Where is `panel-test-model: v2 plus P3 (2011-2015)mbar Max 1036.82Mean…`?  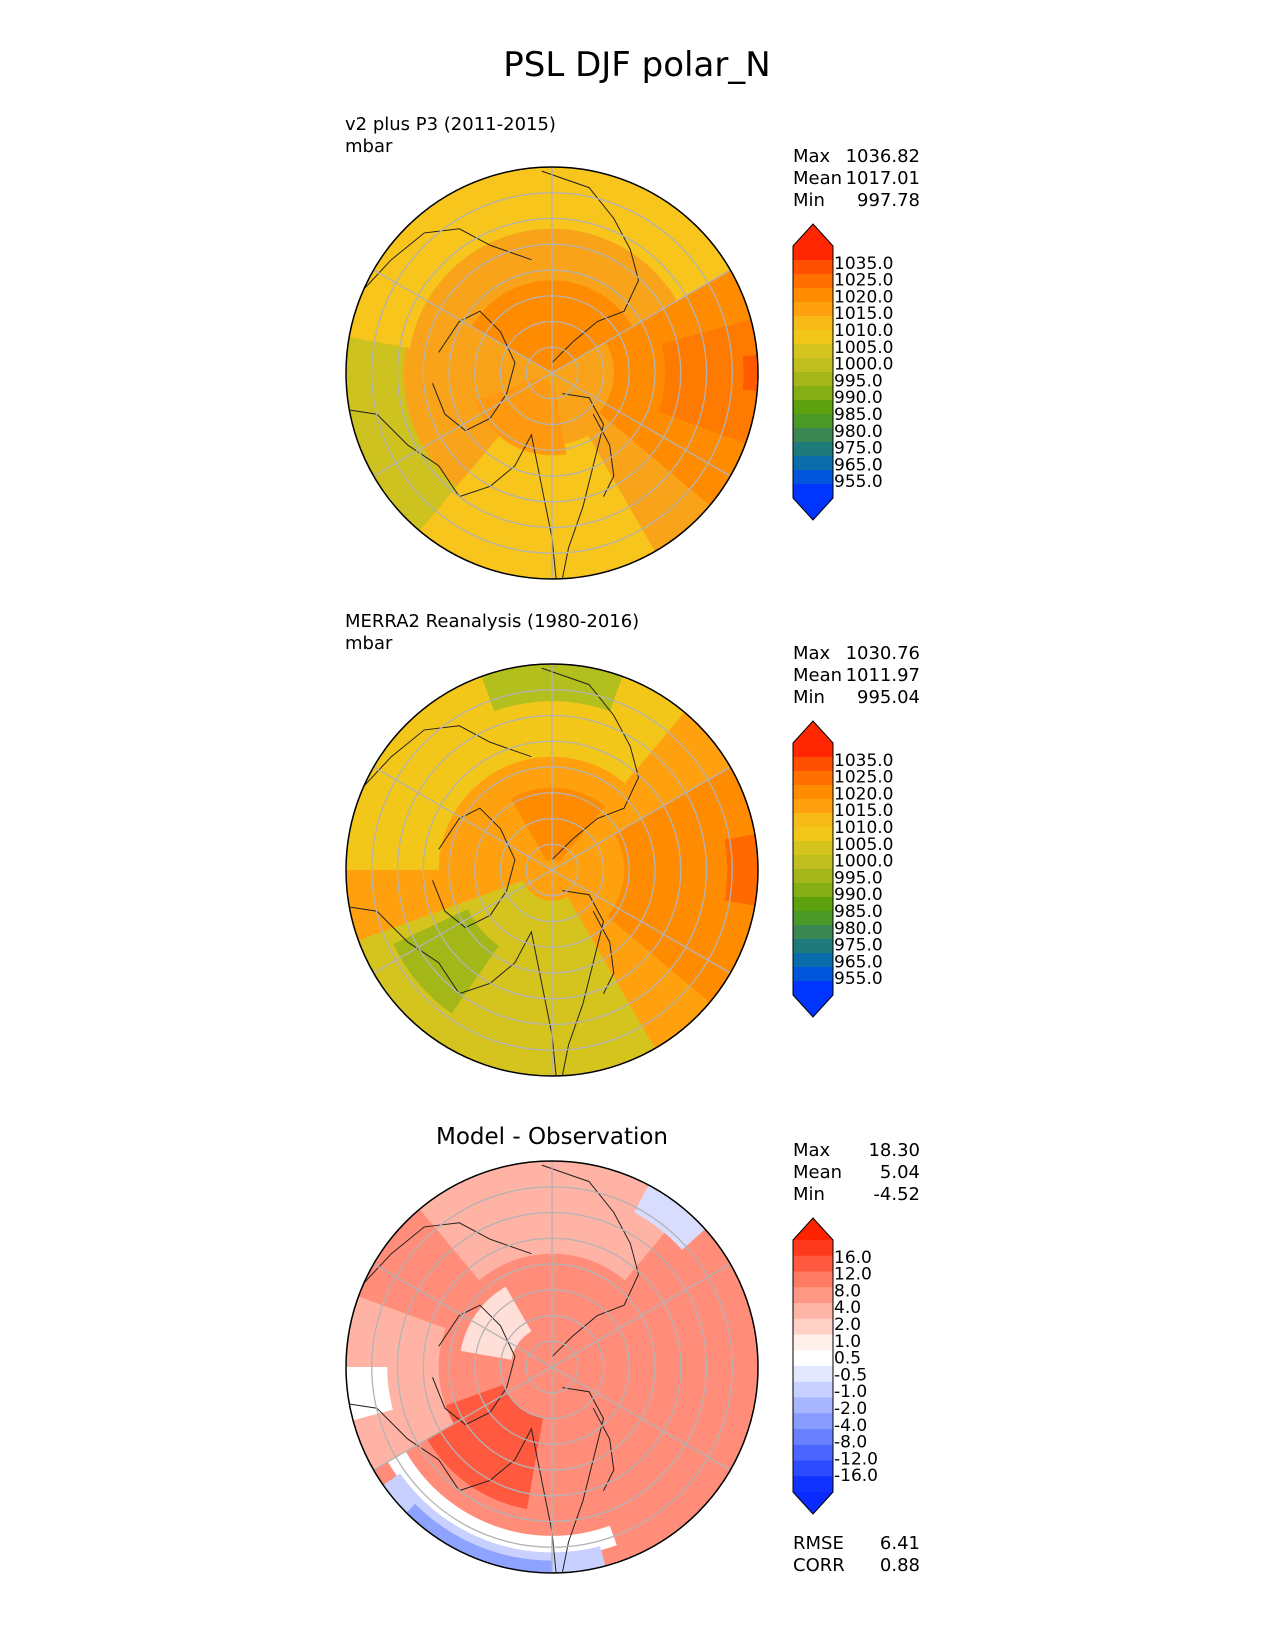 panel-test-model: v2 plus P3 (2011-2015)mbar Max 1036.82Mean… is located at coordinates (632, 347).